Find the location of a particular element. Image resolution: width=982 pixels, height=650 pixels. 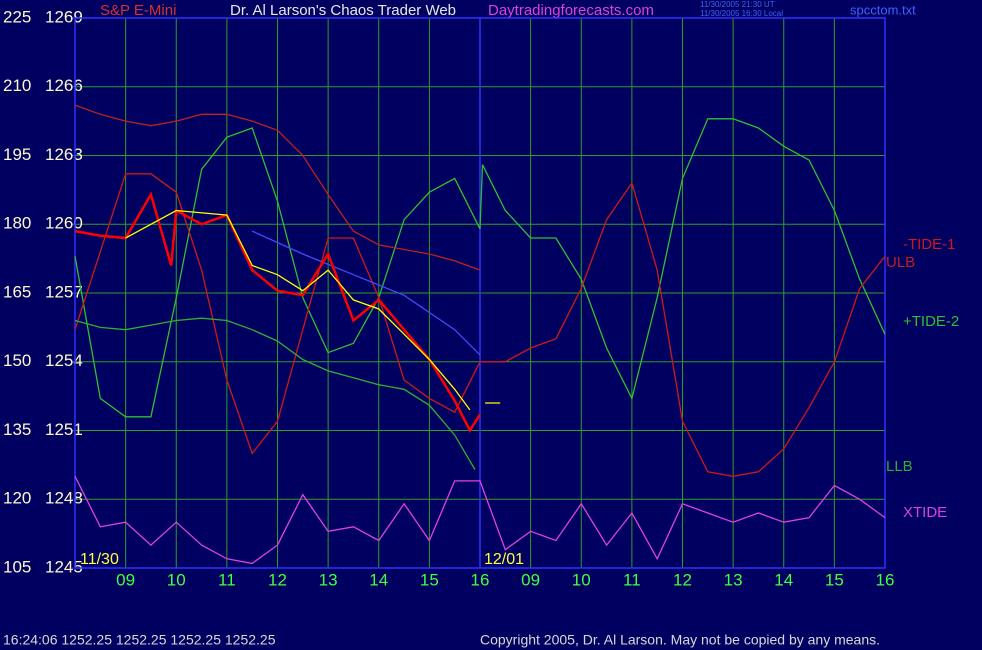

series-label: LLB is located at coordinates (899, 466).